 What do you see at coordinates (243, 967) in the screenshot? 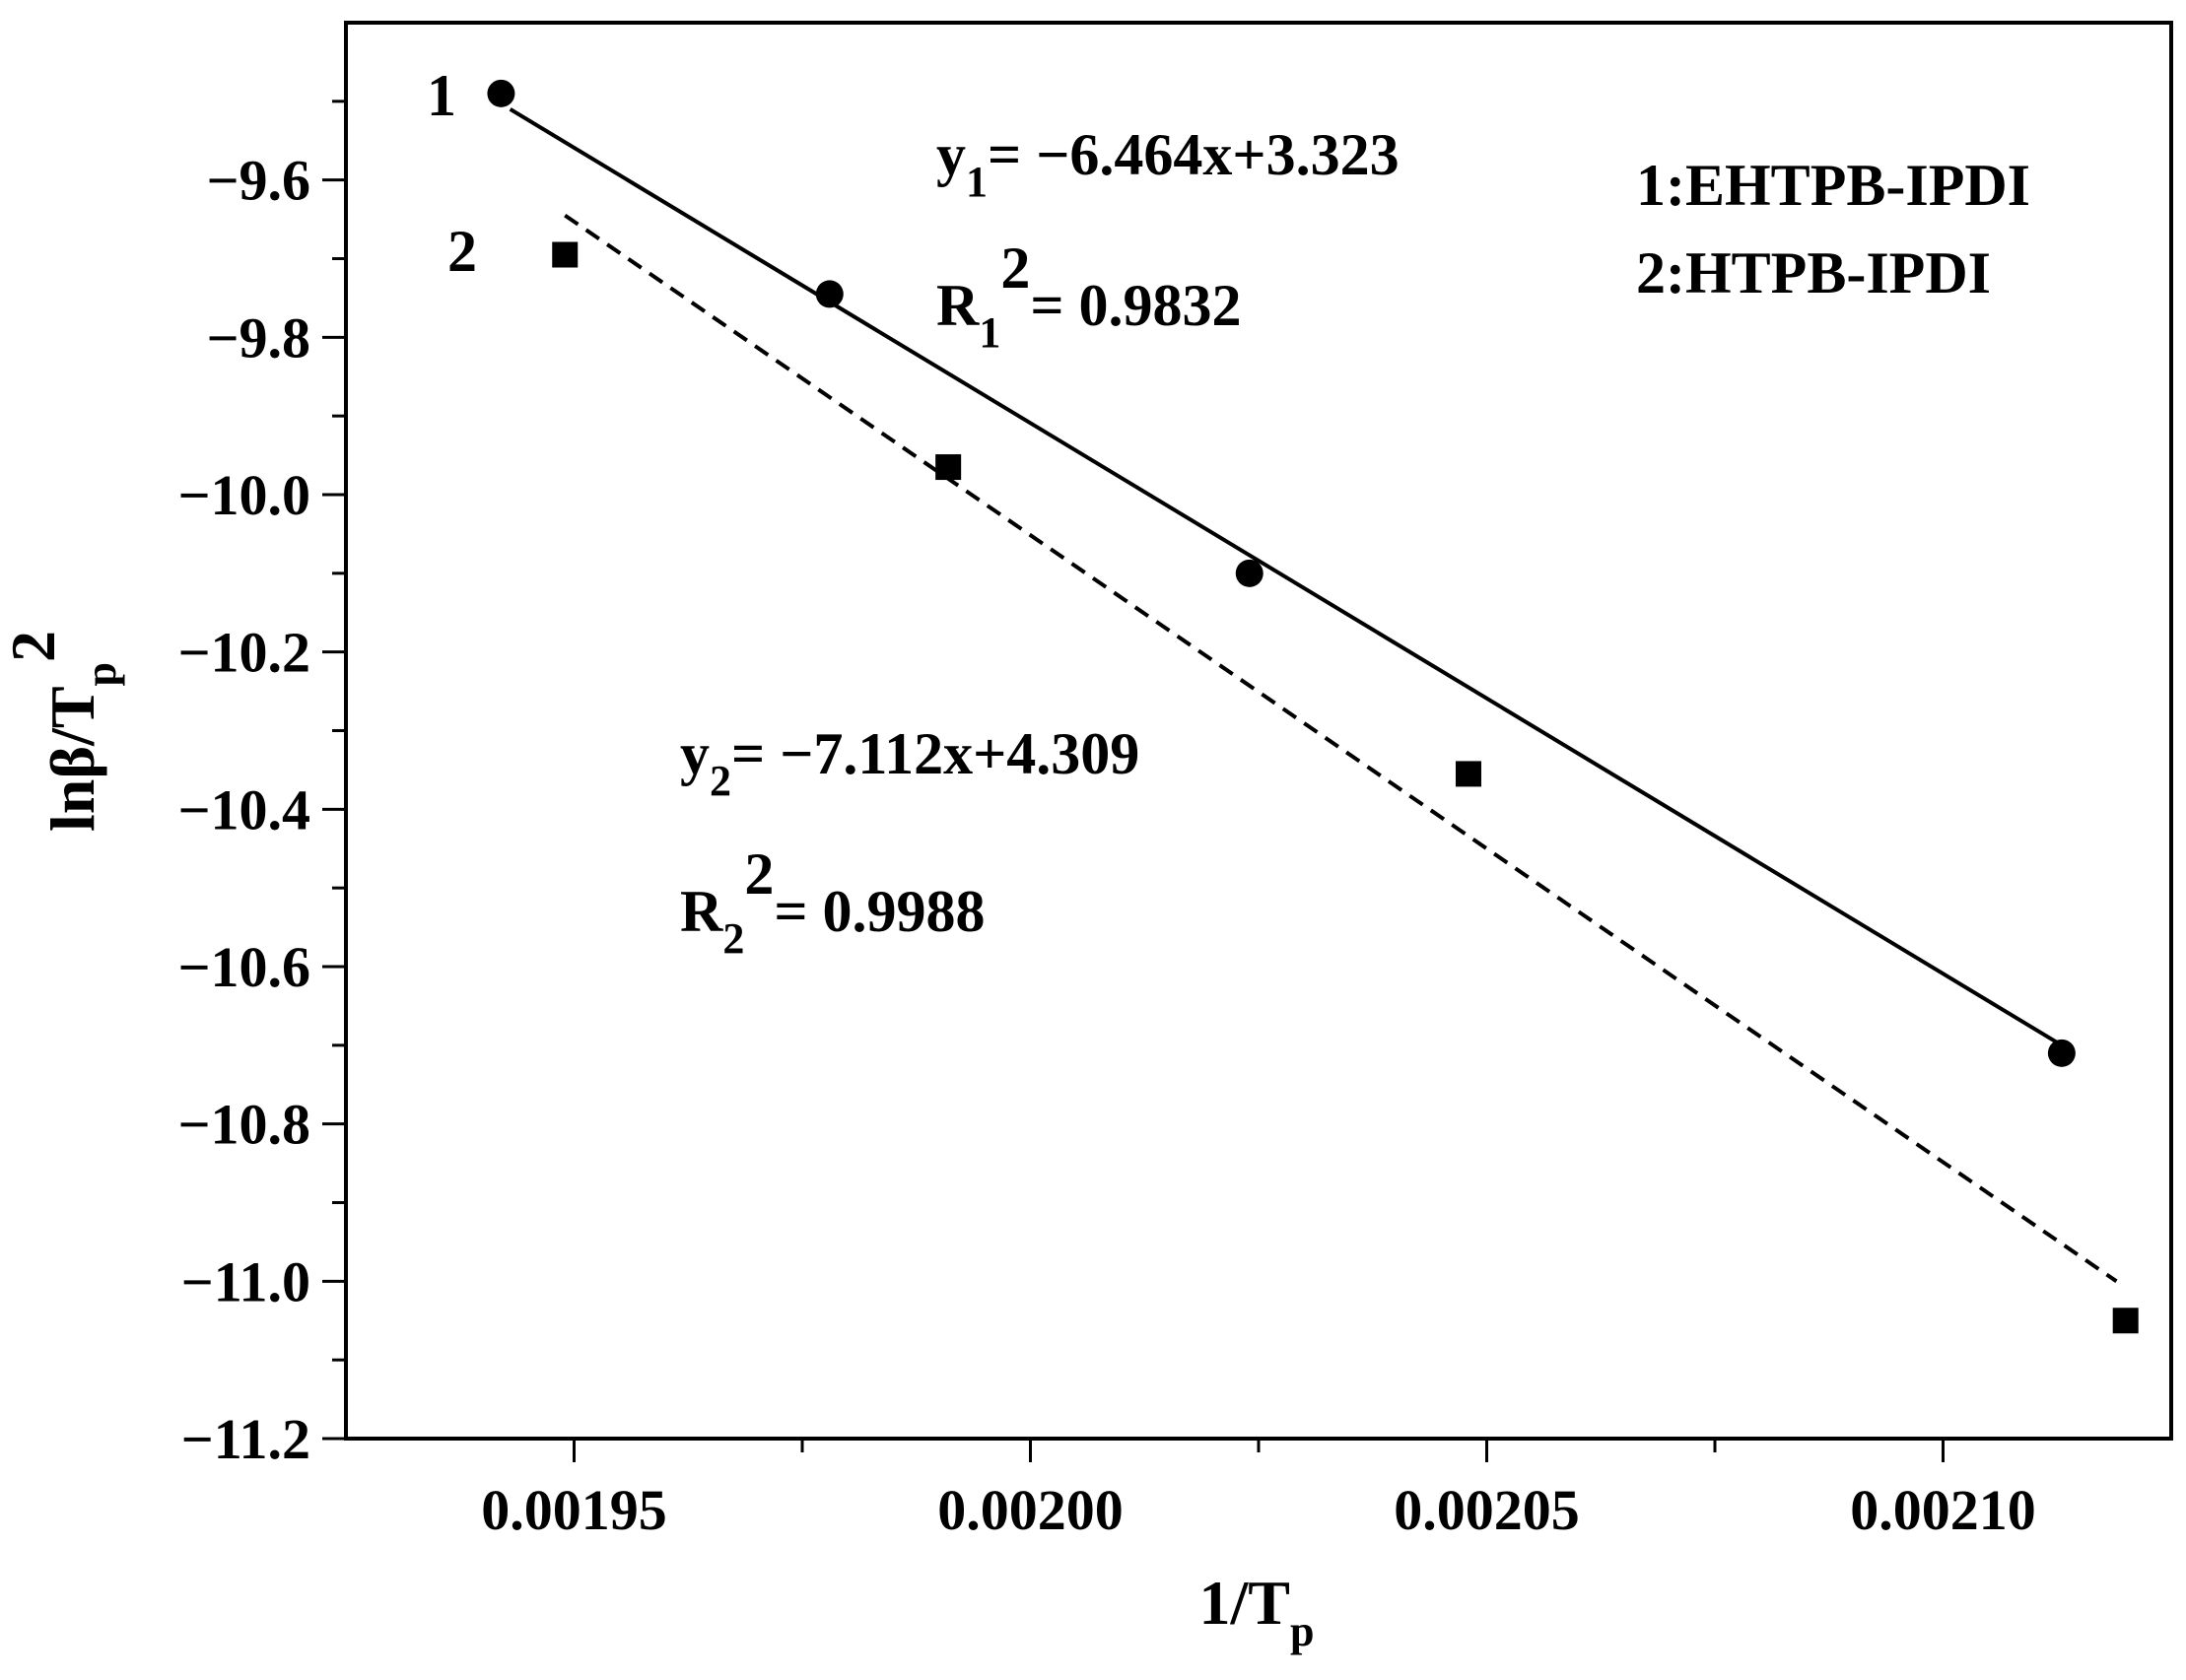
I see `y-tick-label: −10.6` at bounding box center [243, 967].